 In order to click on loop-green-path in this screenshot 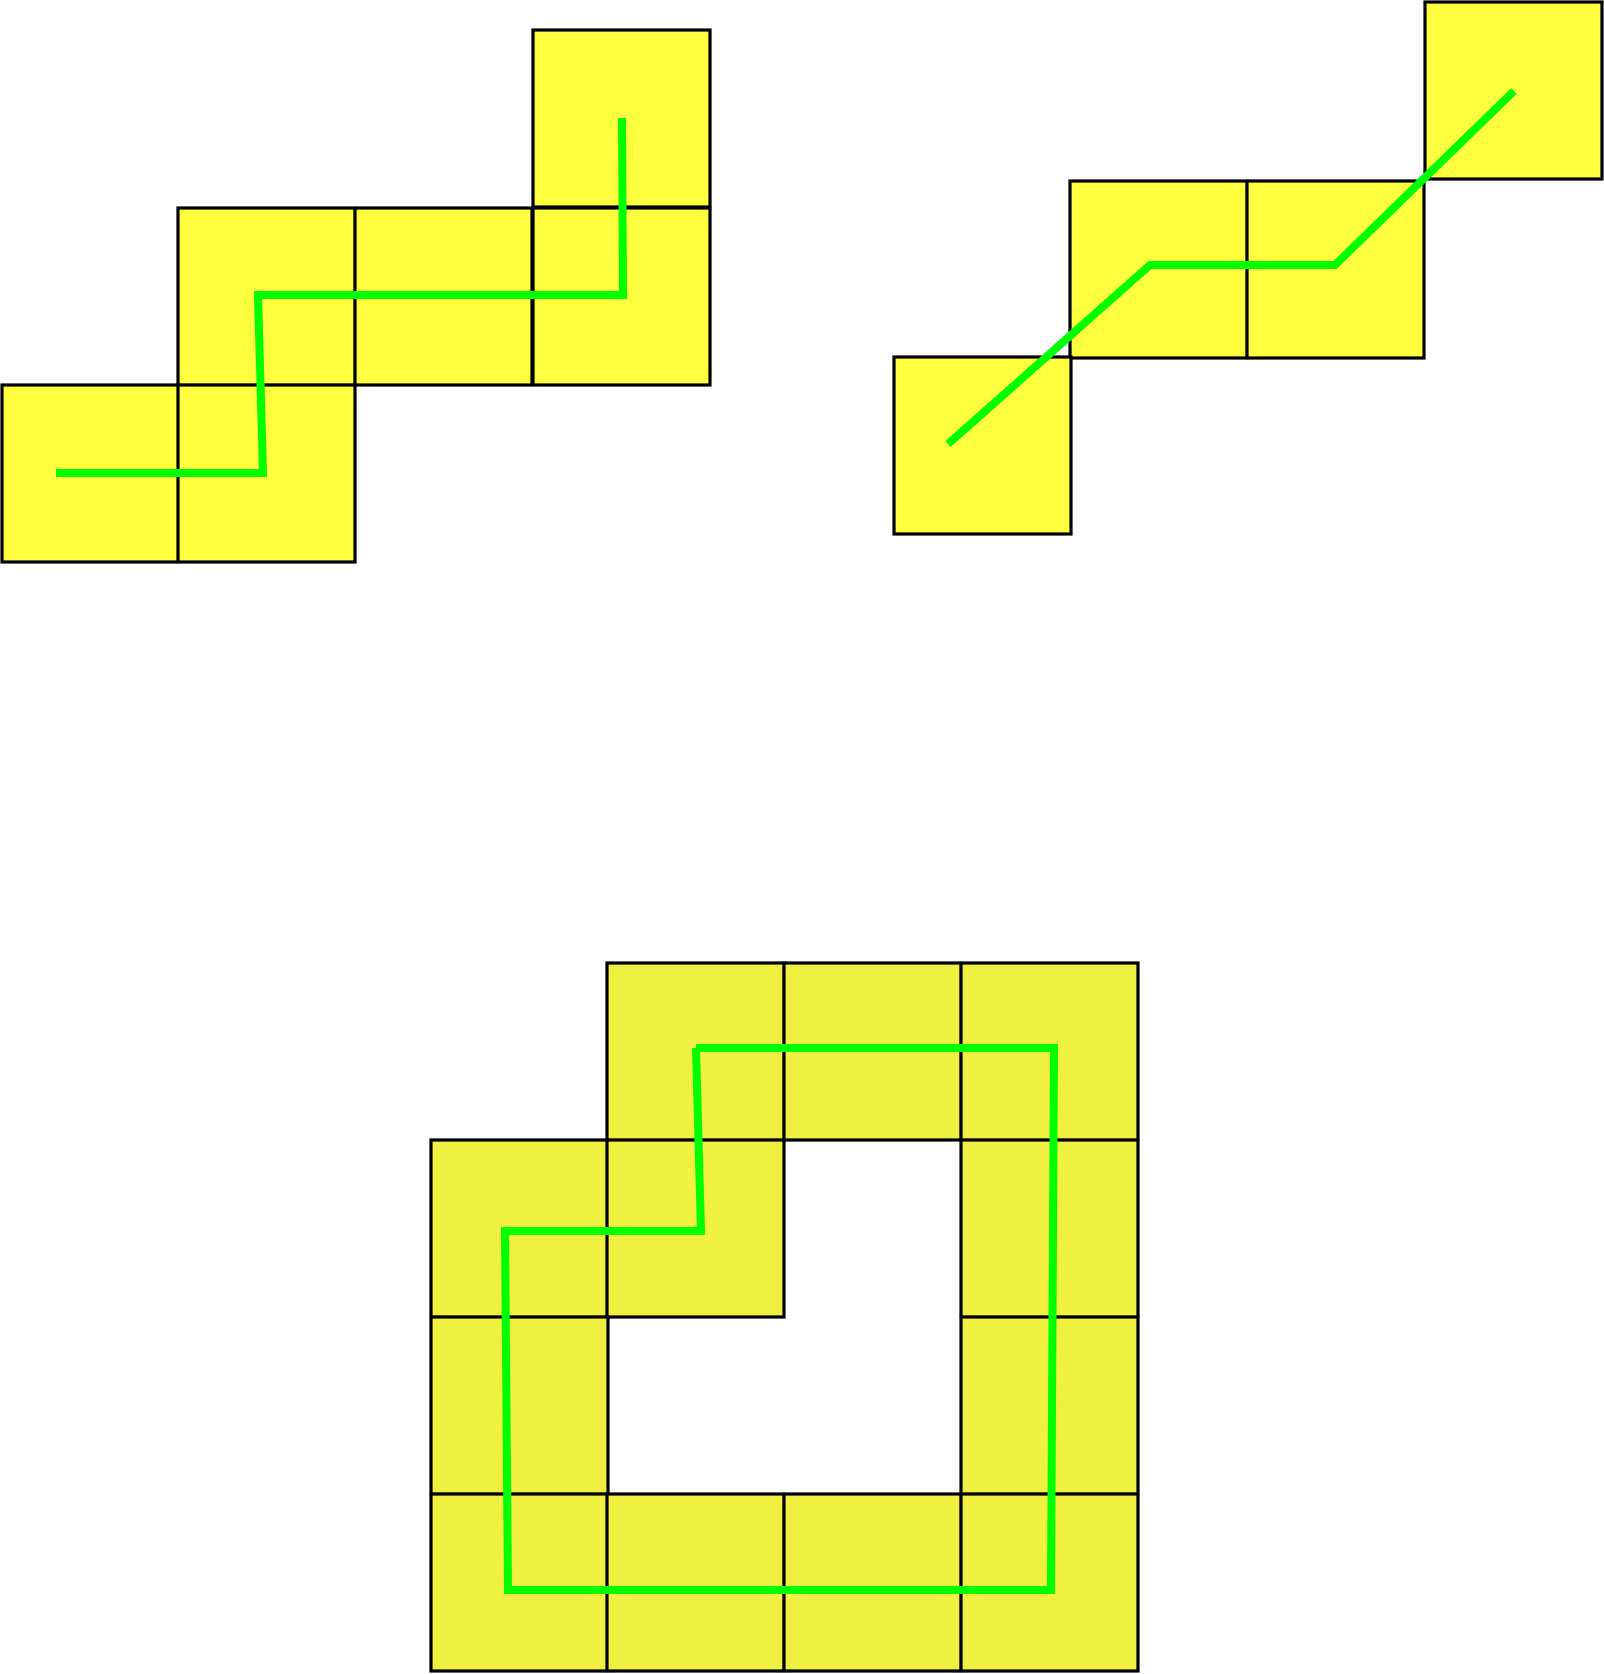, I will do `click(779, 1319)`.